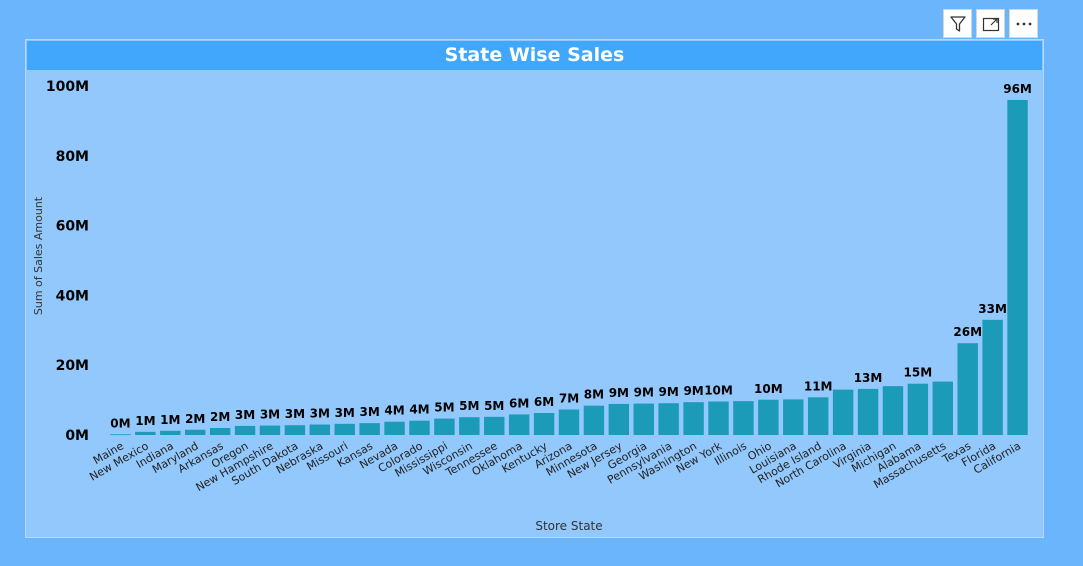  Describe the element at coordinates (394, 428) in the screenshot. I see `bar-nevada` at that location.